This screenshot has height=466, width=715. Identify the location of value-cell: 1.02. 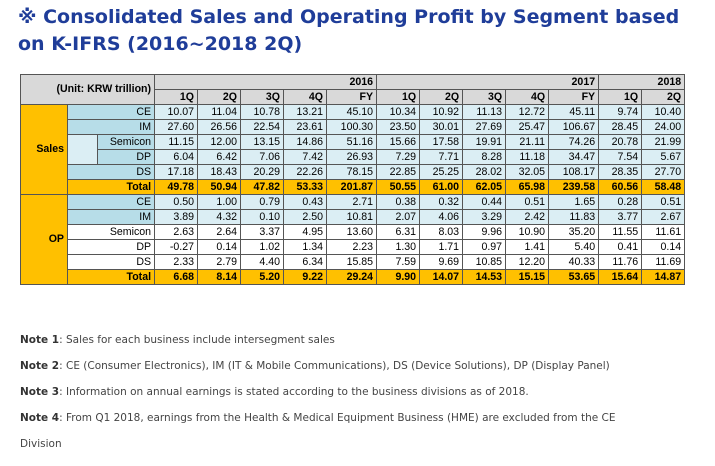
(262, 247).